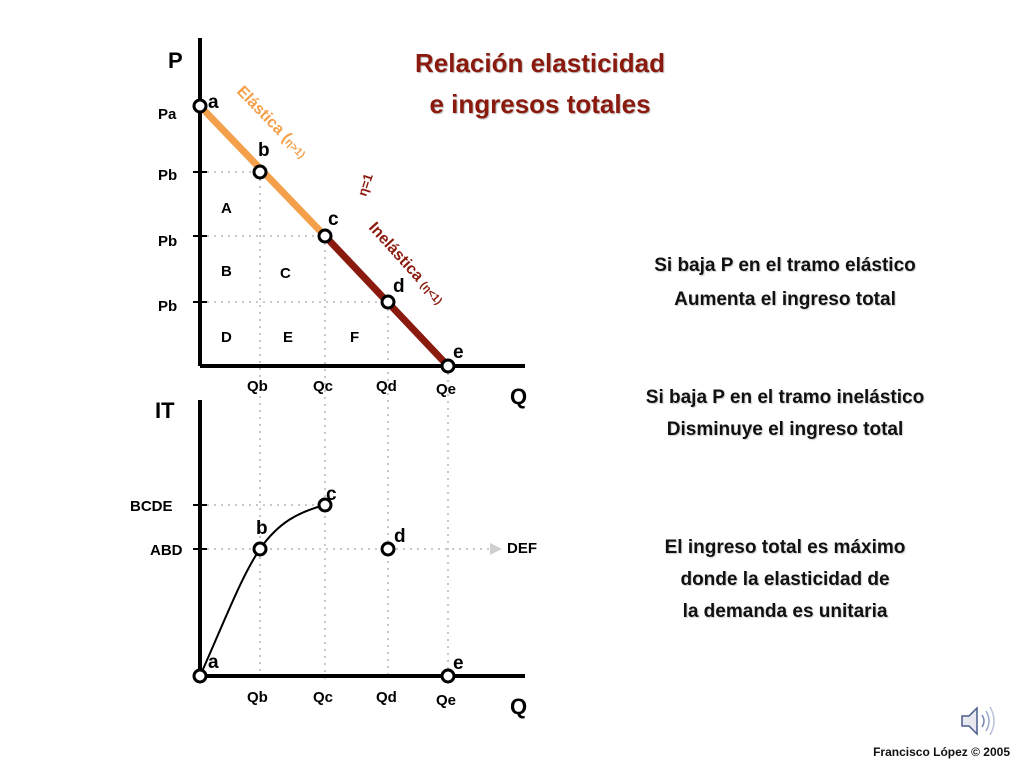  What do you see at coordinates (325, 236) in the screenshot?
I see `point-c-top` at bounding box center [325, 236].